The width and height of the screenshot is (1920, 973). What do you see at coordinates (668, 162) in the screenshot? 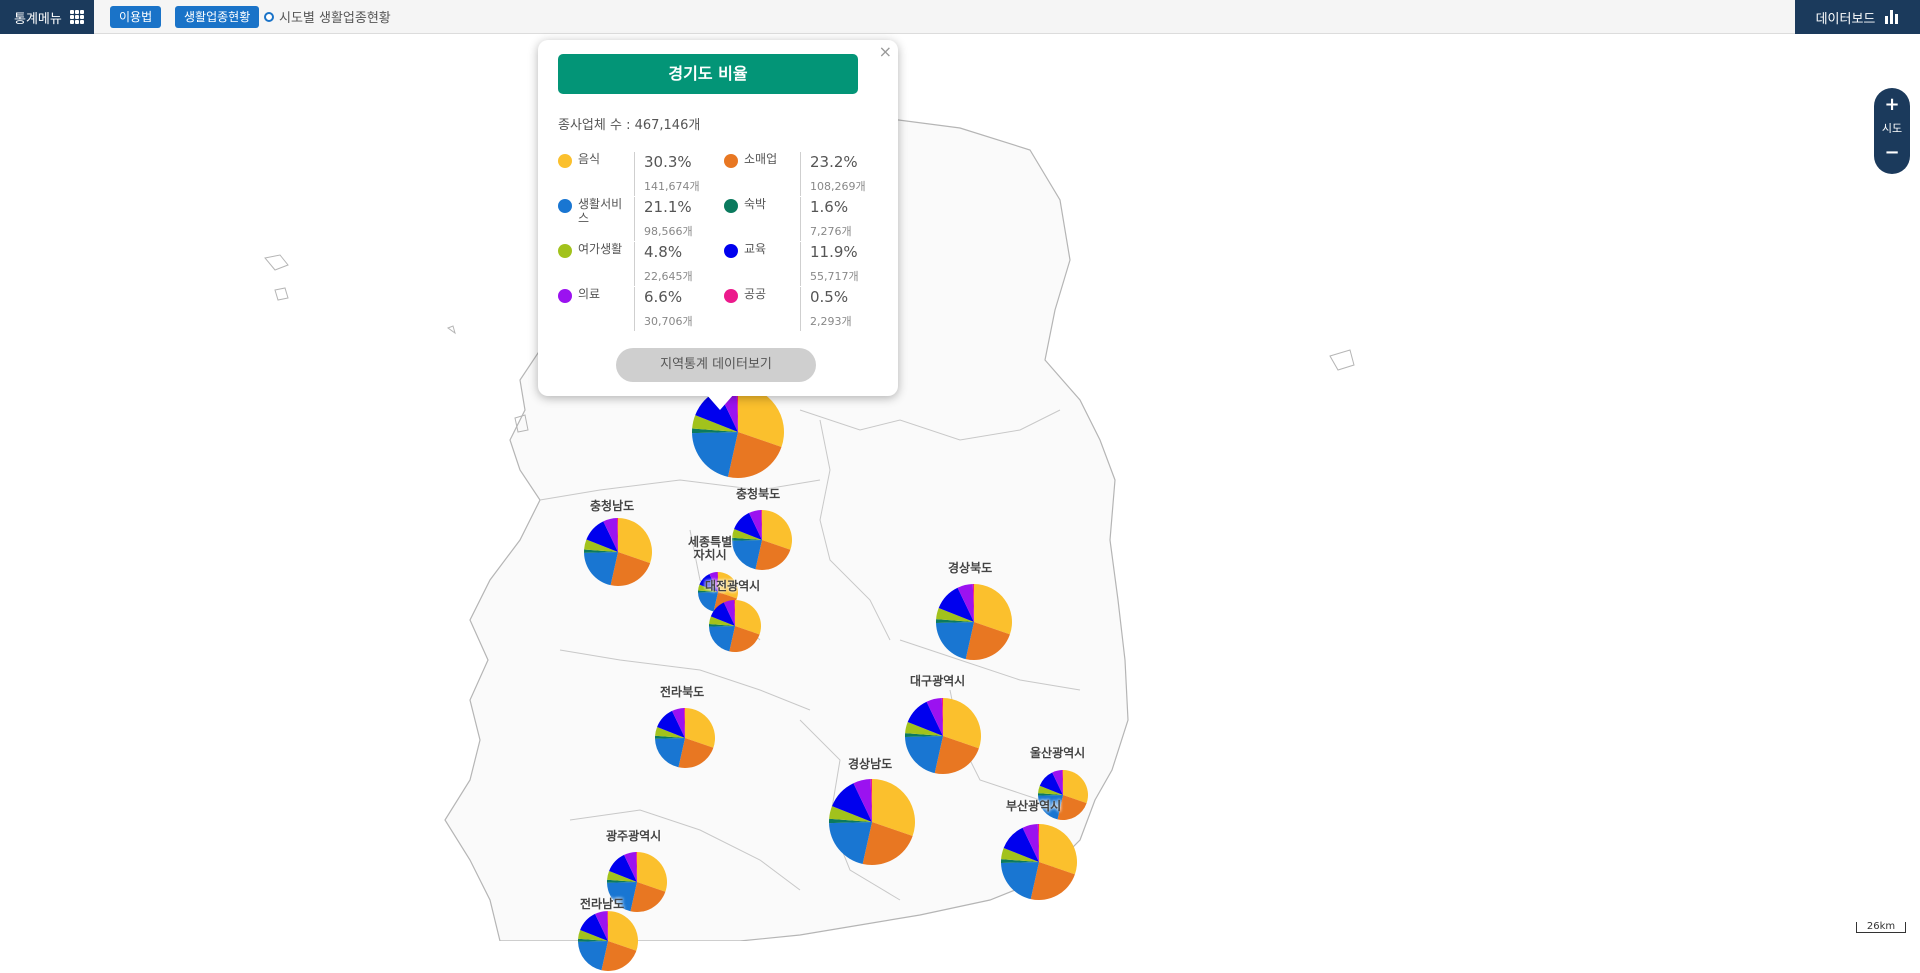
I see `stat-percent: 30.3%` at bounding box center [668, 162].